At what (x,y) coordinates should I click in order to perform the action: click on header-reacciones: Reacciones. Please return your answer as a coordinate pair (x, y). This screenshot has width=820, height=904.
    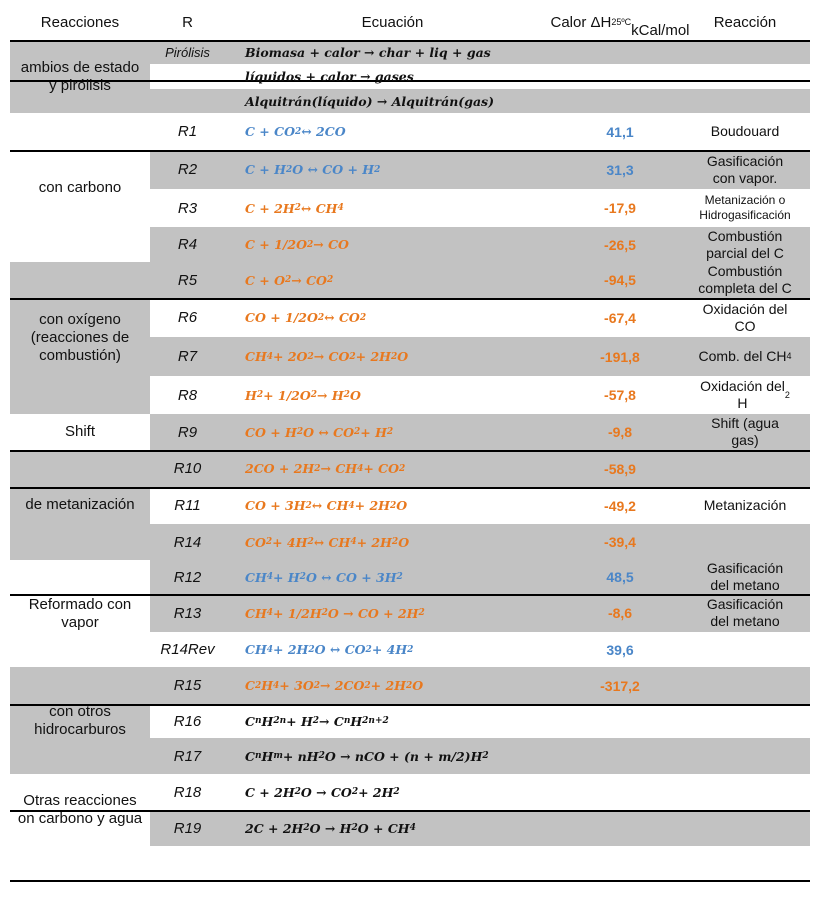
    Looking at the image, I should click on (80, 22).